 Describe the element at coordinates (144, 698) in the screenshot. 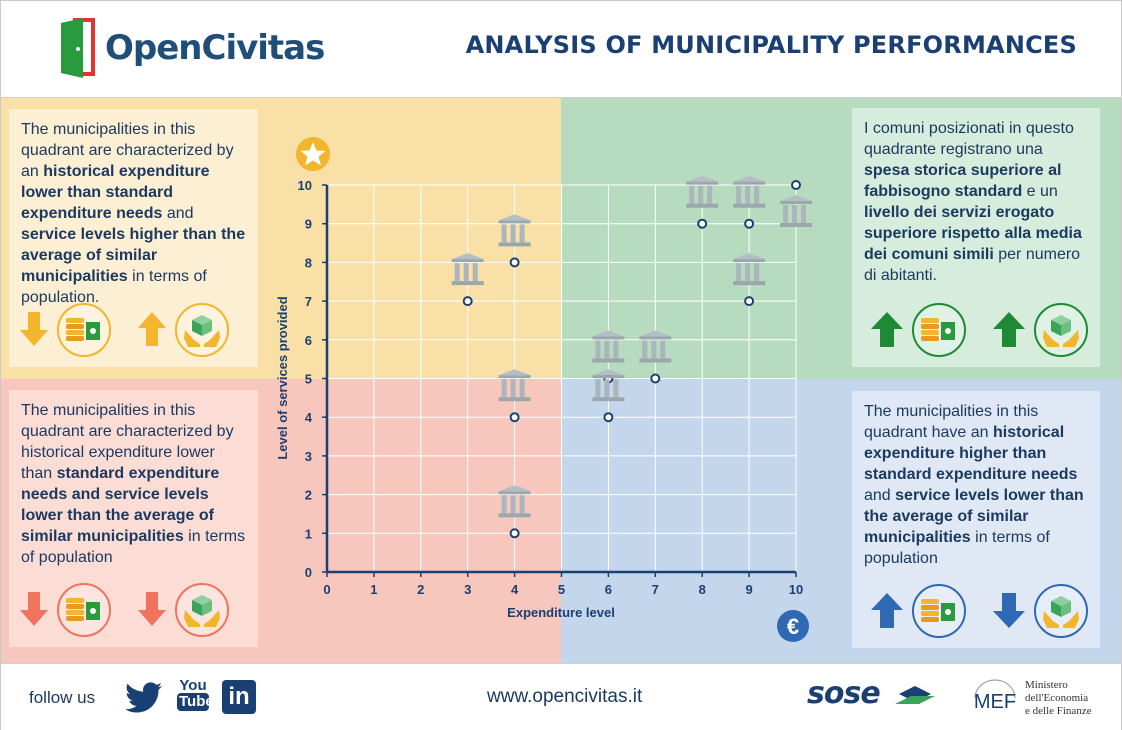

I see `twitter-icon` at that location.